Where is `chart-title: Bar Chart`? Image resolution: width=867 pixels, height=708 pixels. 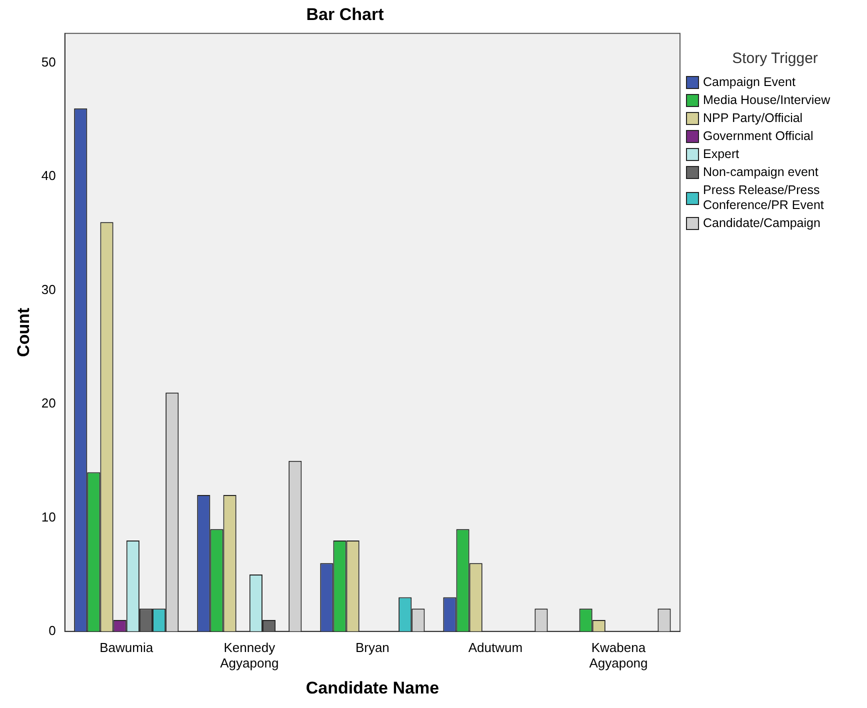 chart-title: Bar Chart is located at coordinates (345, 14).